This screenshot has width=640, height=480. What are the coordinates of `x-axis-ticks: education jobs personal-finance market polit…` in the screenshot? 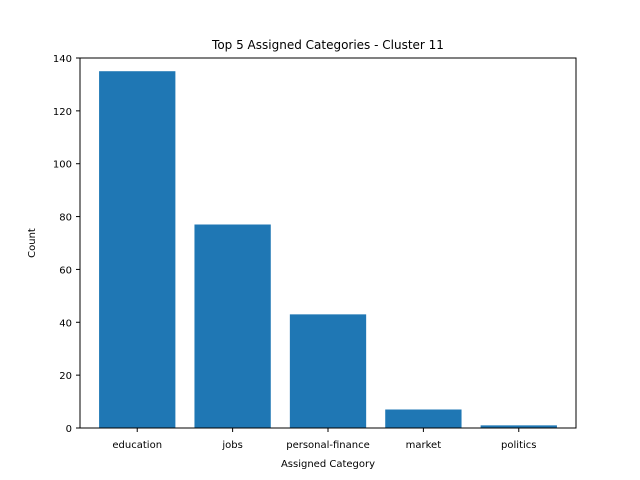 It's located at (324, 439).